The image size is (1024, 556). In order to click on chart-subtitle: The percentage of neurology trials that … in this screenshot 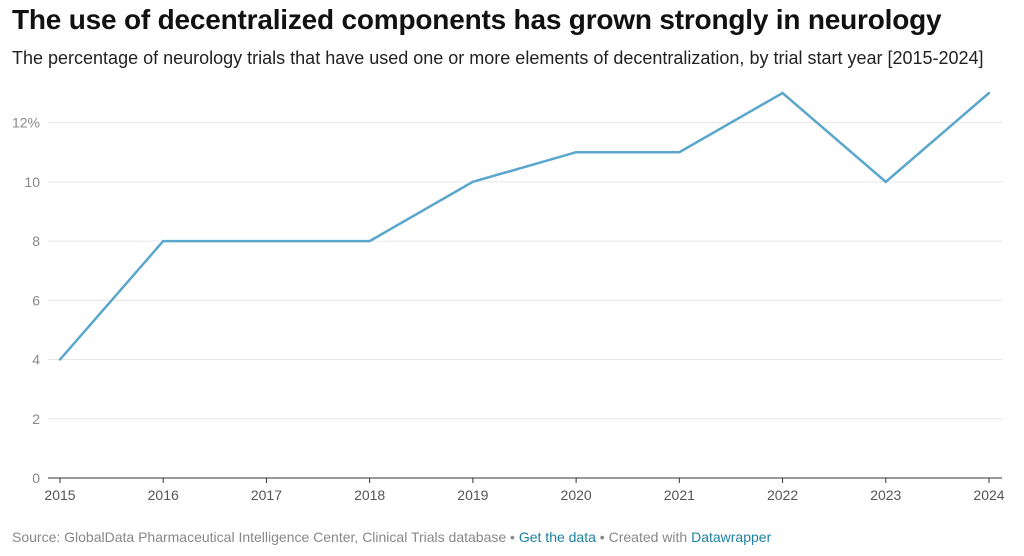, I will do `click(498, 58)`.